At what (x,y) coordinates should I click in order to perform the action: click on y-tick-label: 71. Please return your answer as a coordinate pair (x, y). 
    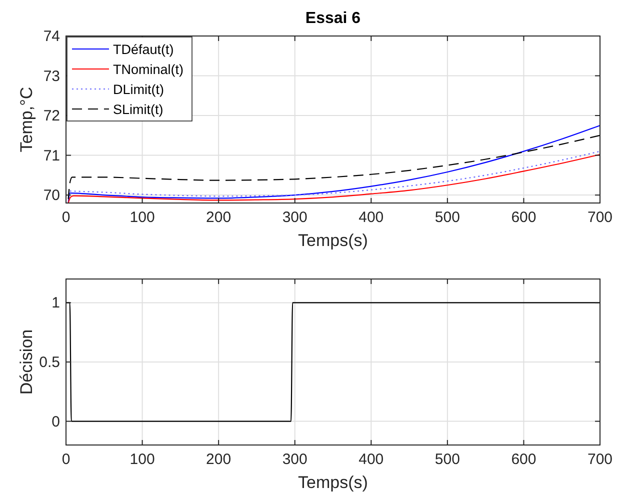
    Looking at the image, I should click on (51, 155).